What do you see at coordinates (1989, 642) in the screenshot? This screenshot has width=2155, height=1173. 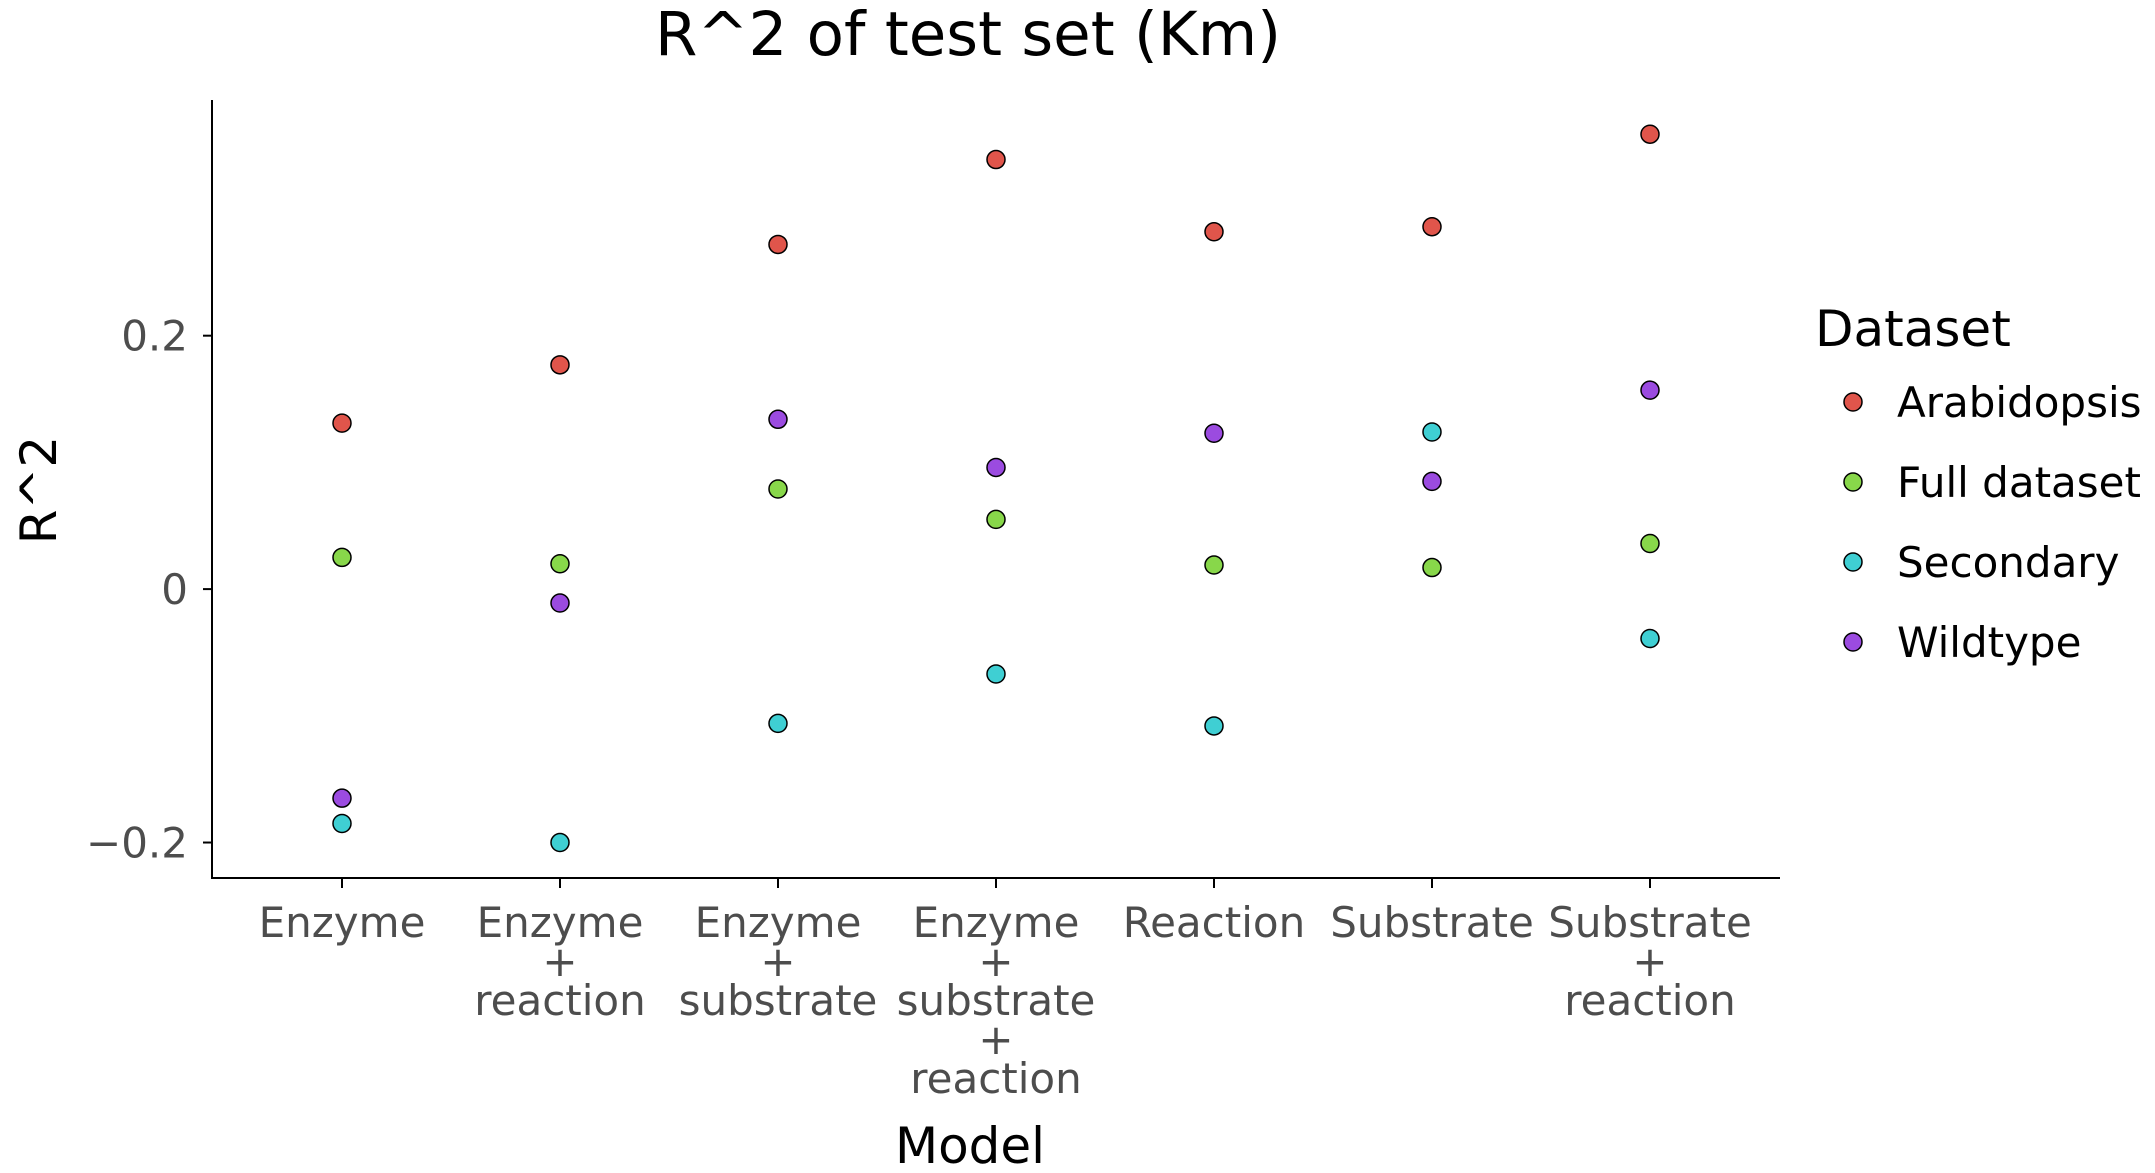 I see `legend-label: Wildtype` at bounding box center [1989, 642].